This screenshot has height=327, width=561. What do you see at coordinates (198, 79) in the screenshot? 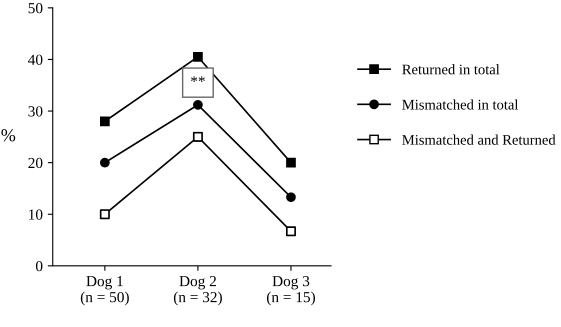
I see `annotation: **` at bounding box center [198, 79].